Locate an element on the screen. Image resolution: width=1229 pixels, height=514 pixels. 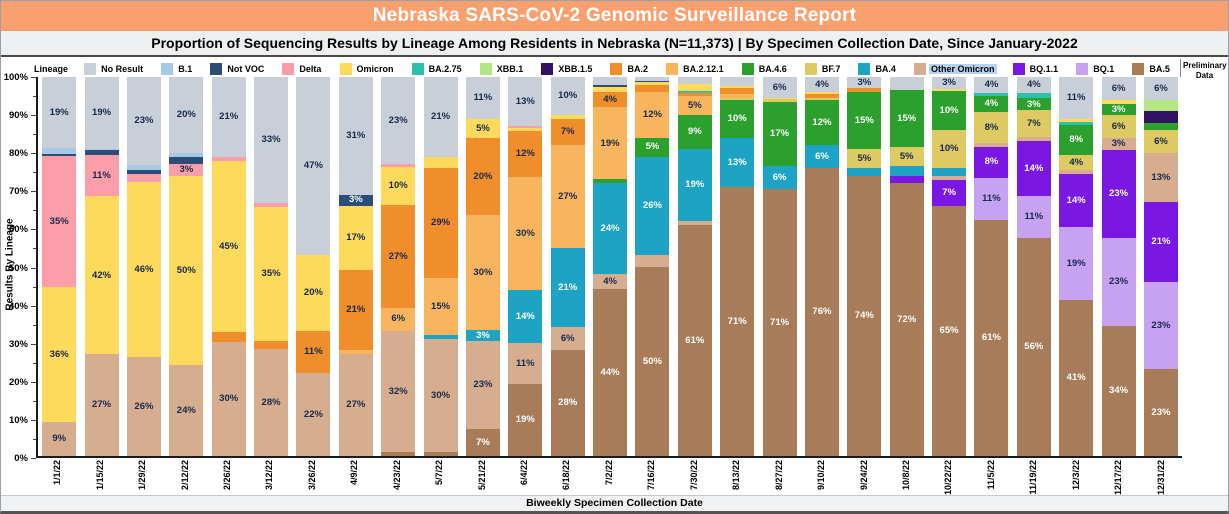
stacked-bar-10-8-22: 72% 5% 15% is located at coordinates (906, 266).